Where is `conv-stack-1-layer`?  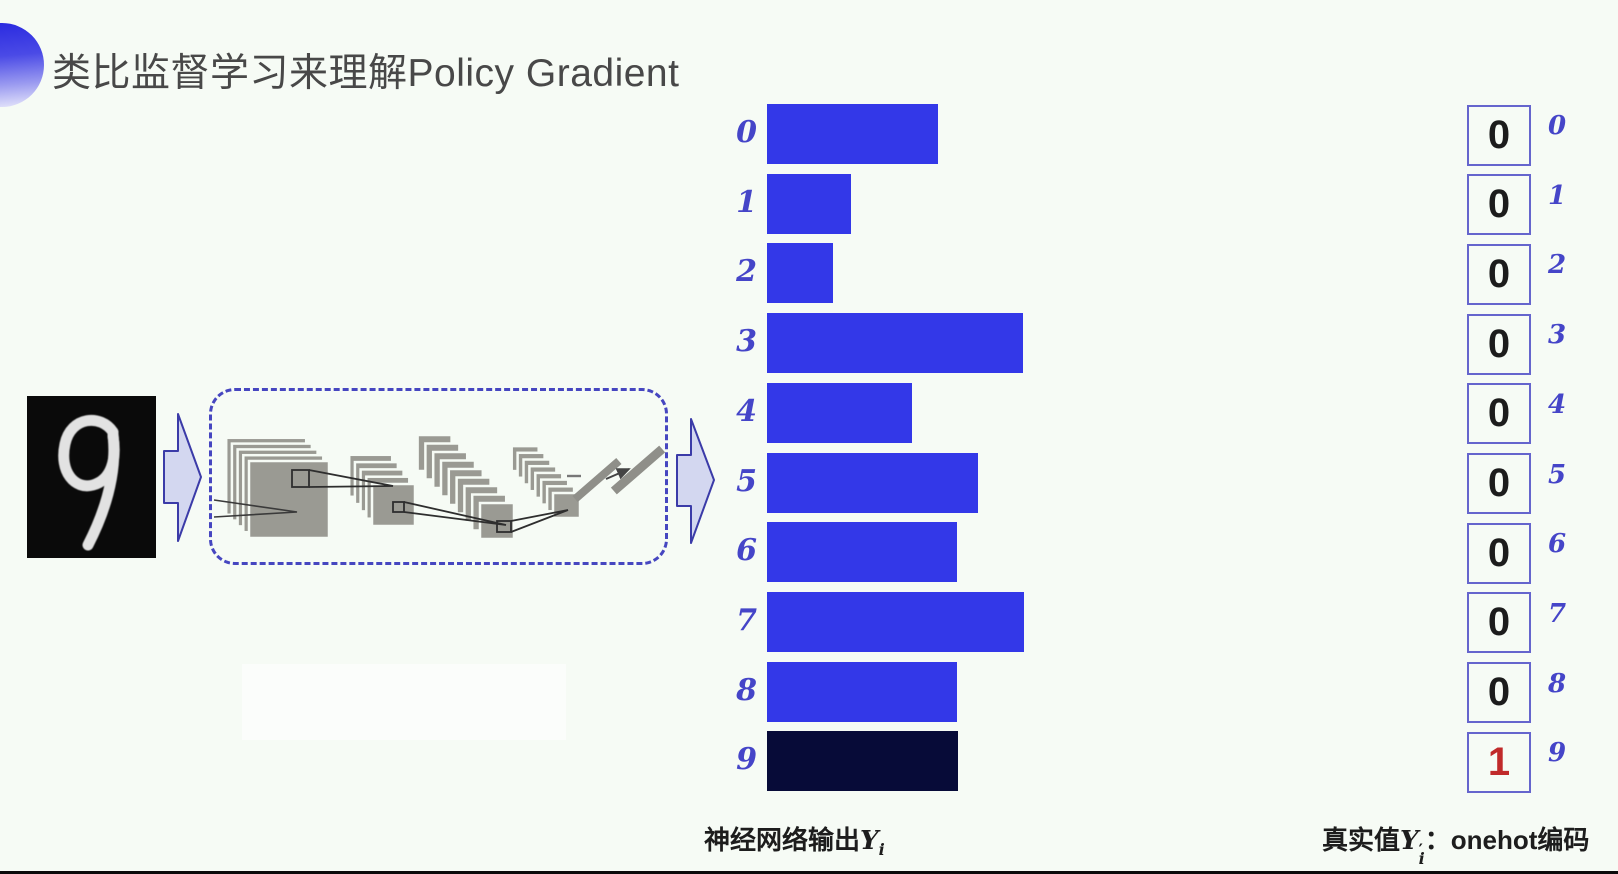
conv-stack-1-layer is located at coordinates (289, 499).